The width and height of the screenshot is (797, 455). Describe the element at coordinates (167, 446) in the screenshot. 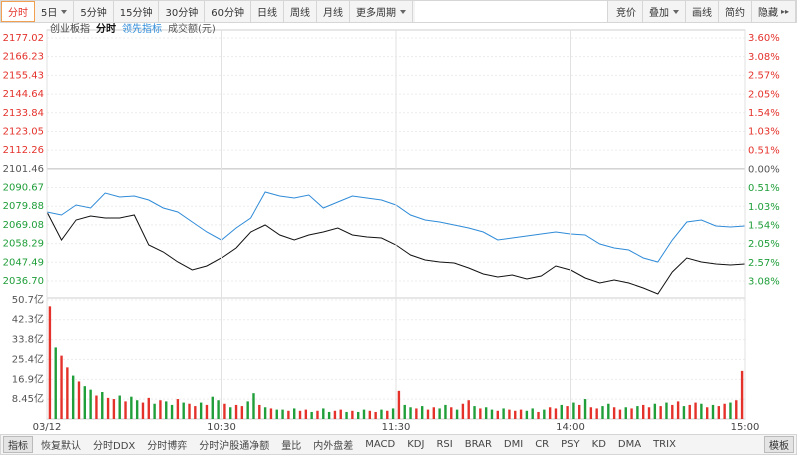

I see `indicator-tab: 分时博弈` at that location.